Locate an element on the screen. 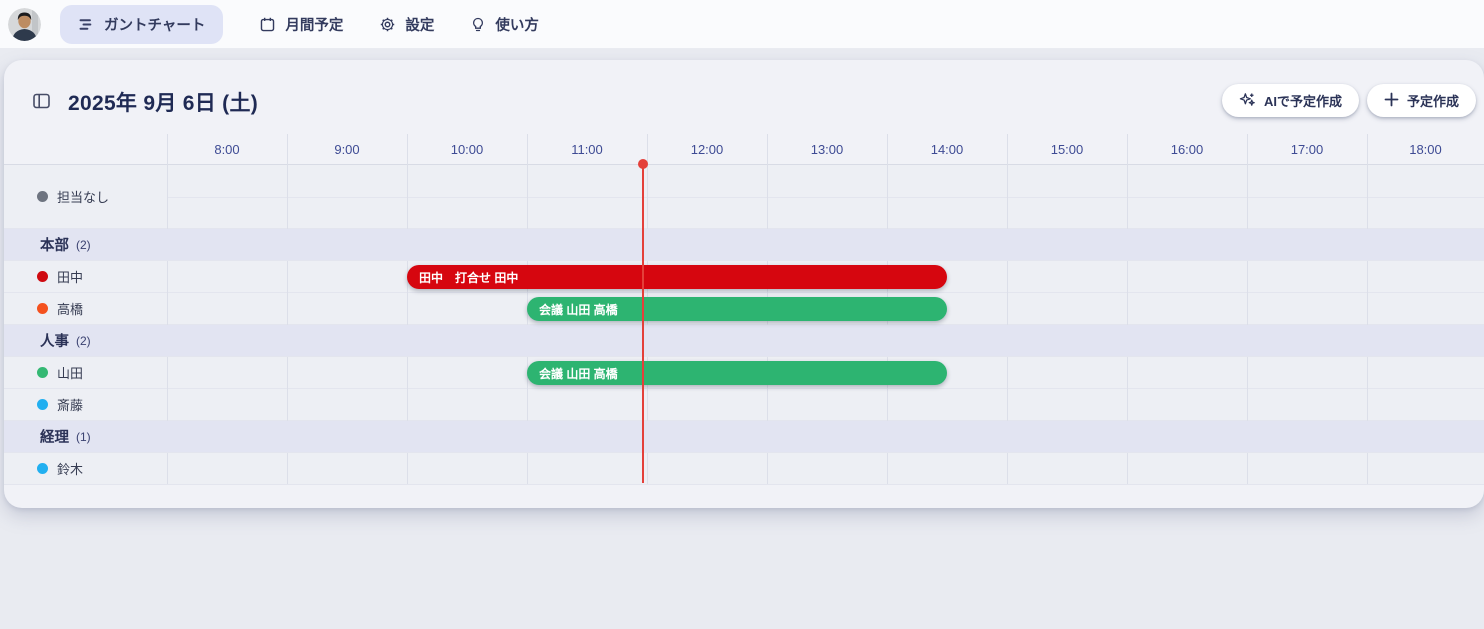  nav-item-label: 月間予定 is located at coordinates (314, 25).